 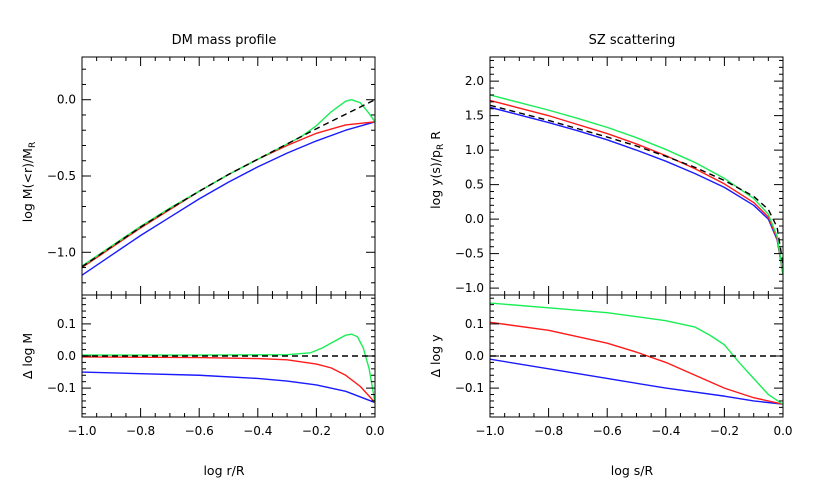 I want to click on sz-panel-title: SZ scattering, so click(x=632, y=40).